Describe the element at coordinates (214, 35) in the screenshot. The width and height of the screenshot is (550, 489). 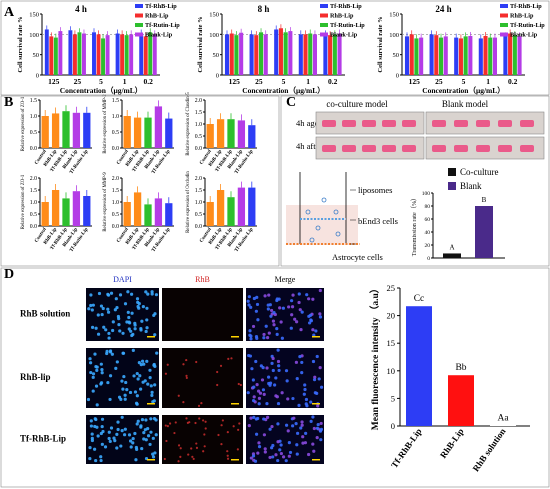
I see `y-tick-label: 100` at that location.